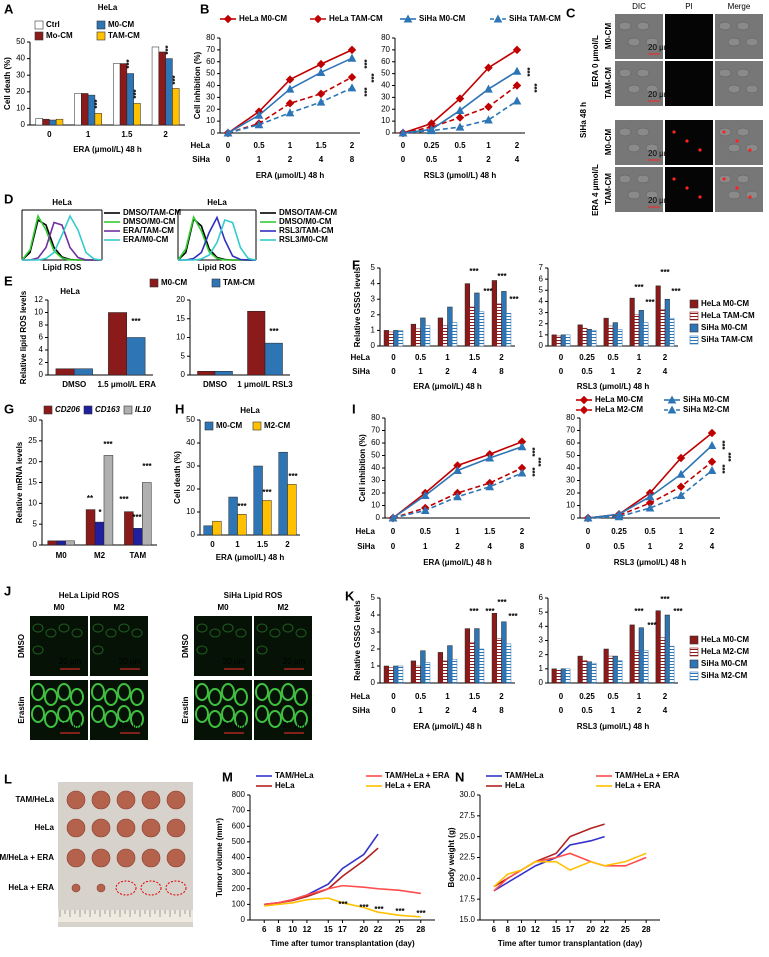 The image size is (769, 957). I want to click on y-tick-label: 7, so click(541, 267).